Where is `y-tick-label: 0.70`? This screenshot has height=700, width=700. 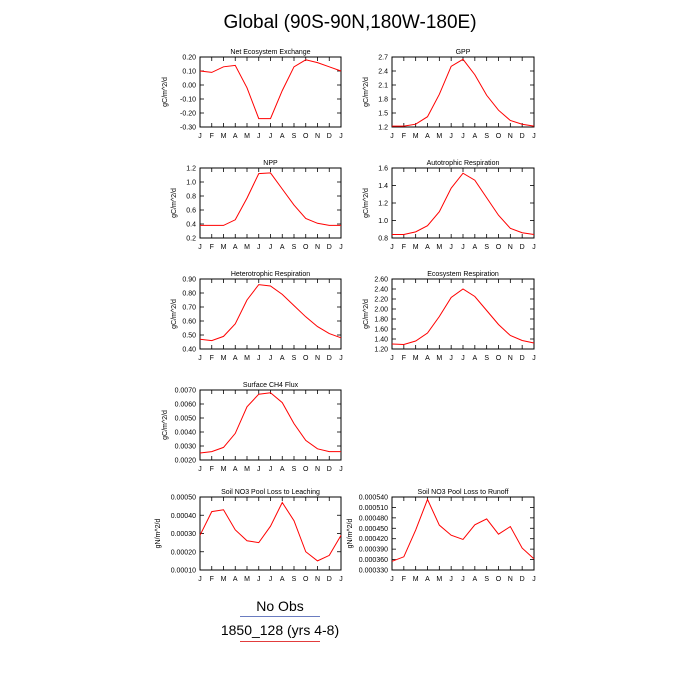 y-tick-label: 0.70 is located at coordinates (189, 308).